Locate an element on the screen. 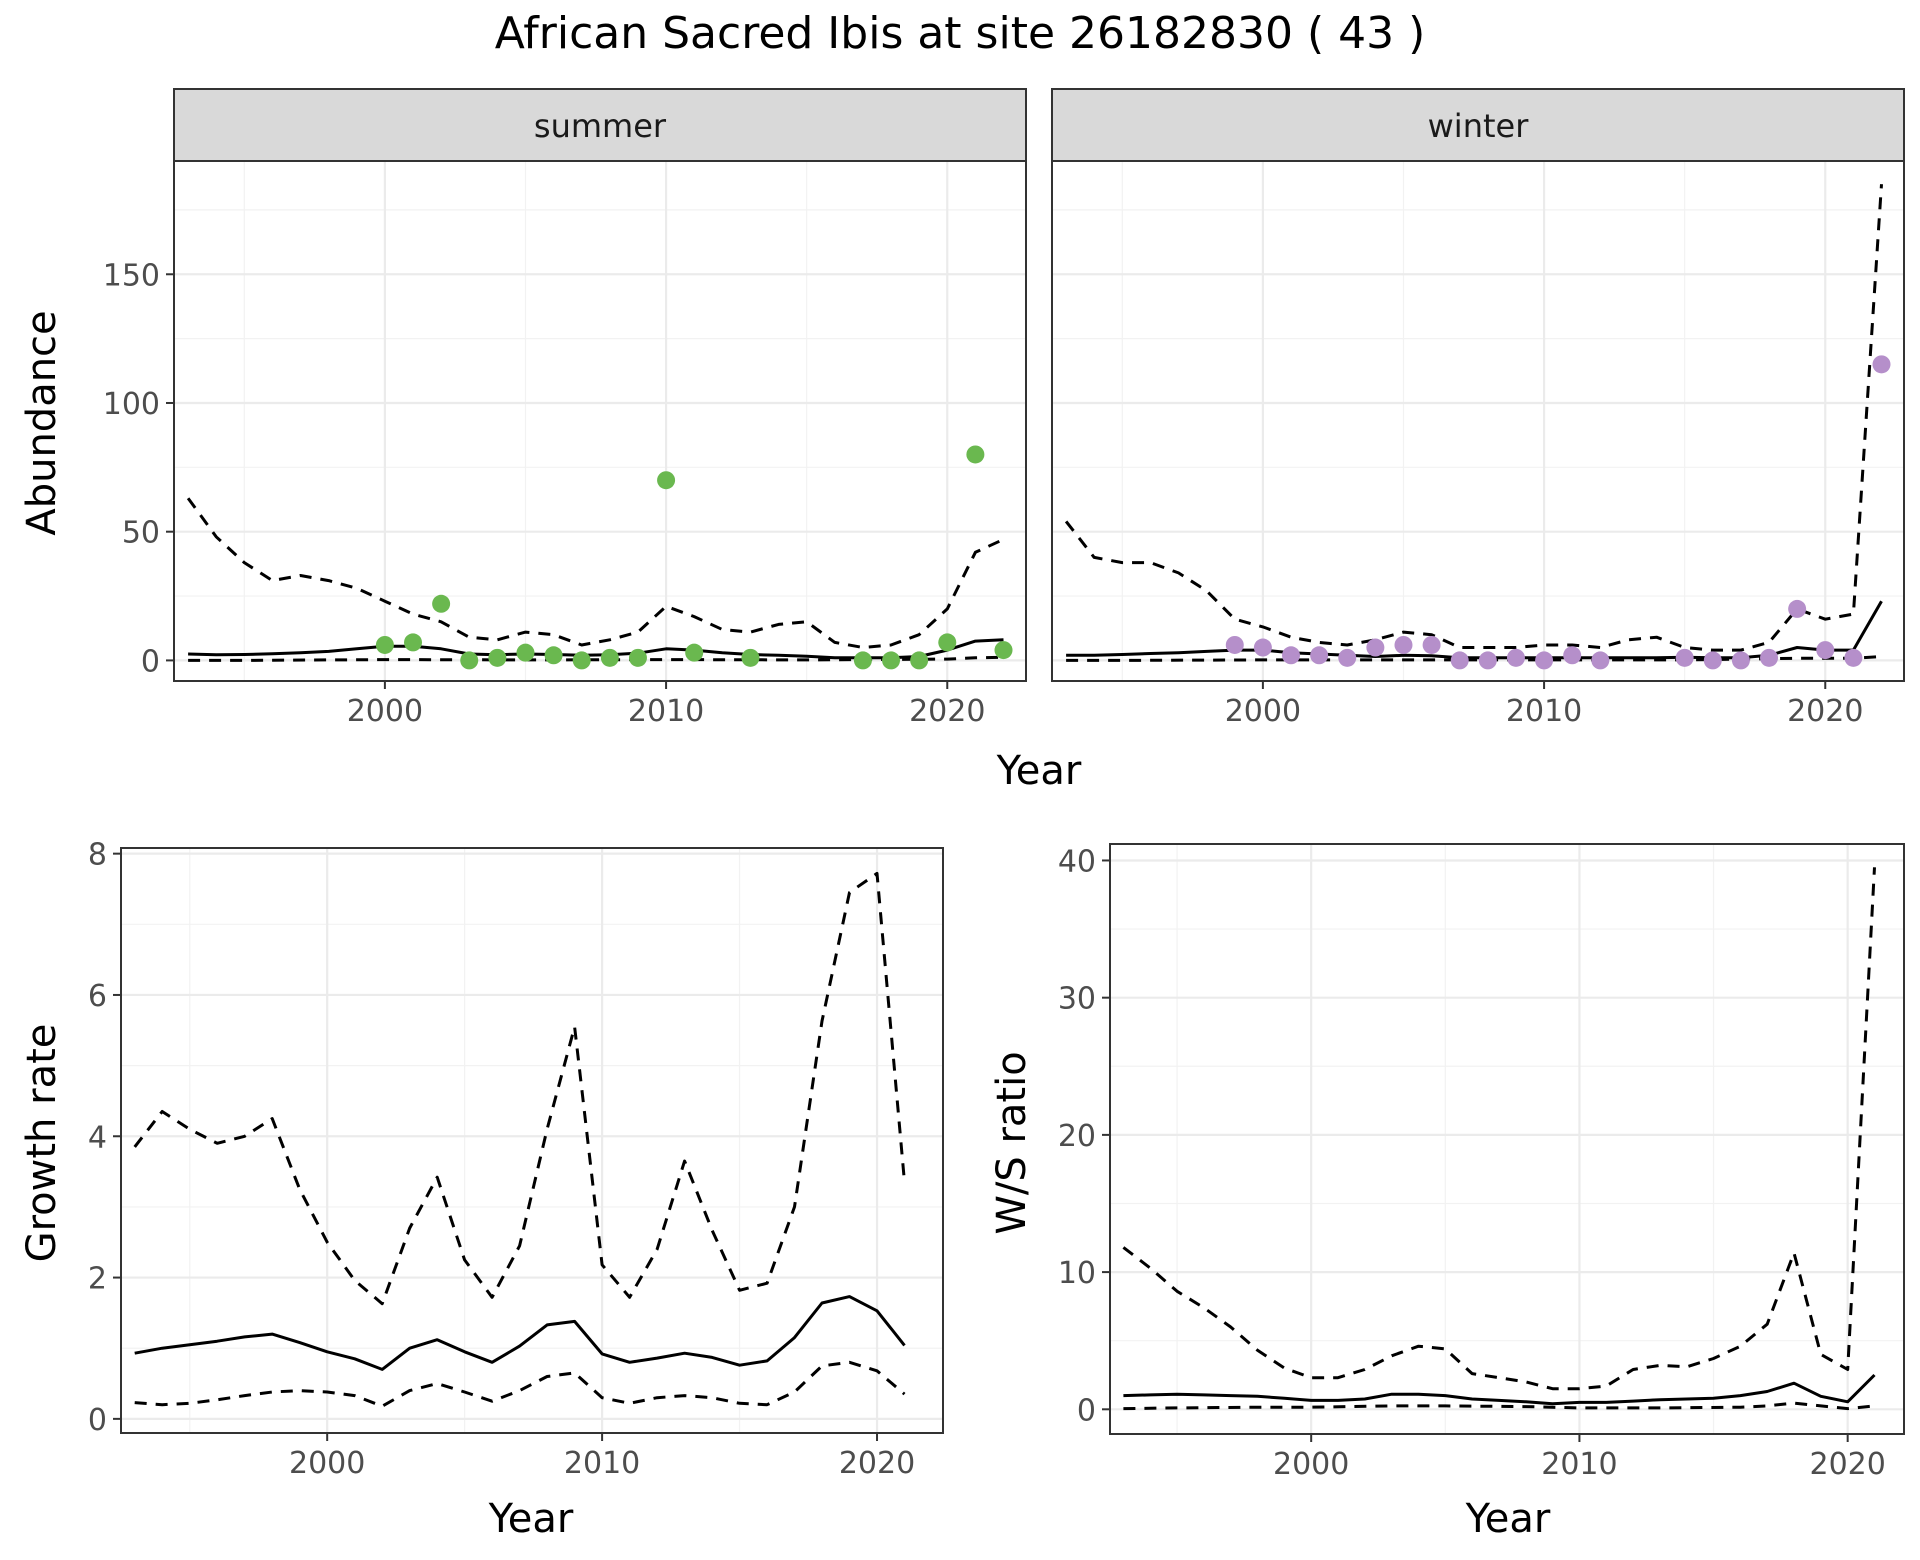 The image size is (1920, 1560). x-axis-title-ws: Year is located at coordinates (1508, 1519).